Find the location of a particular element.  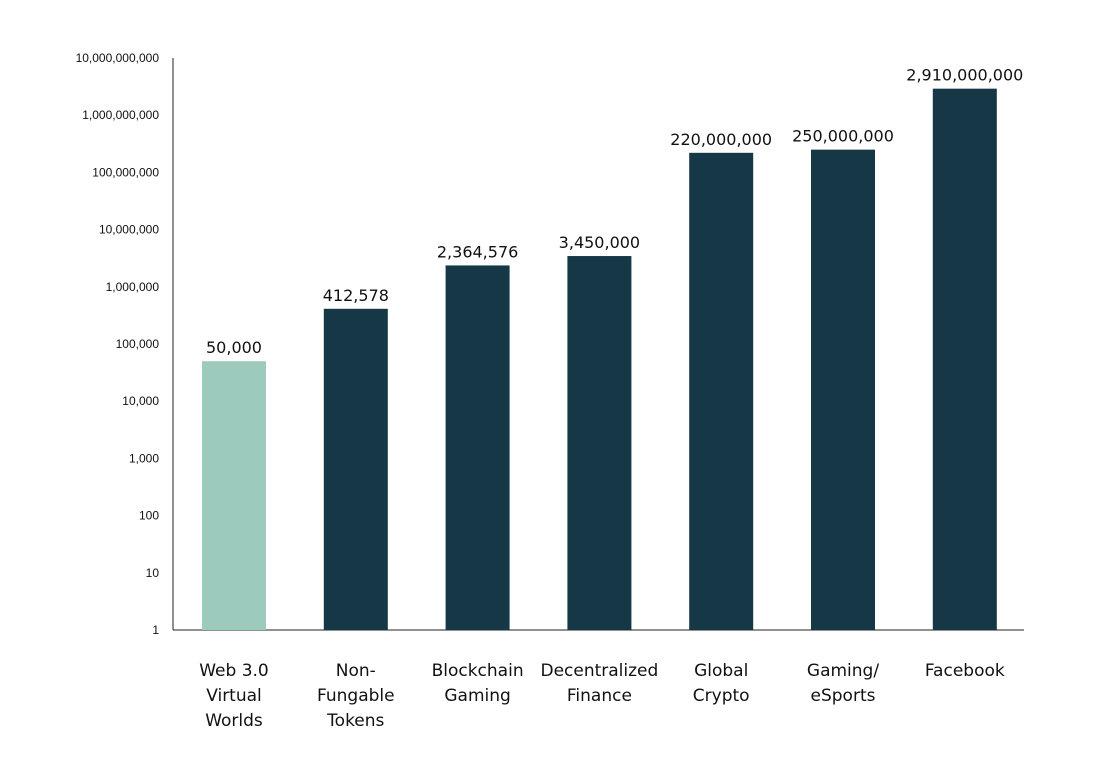

x-category-label-line: Crypto is located at coordinates (721, 696).